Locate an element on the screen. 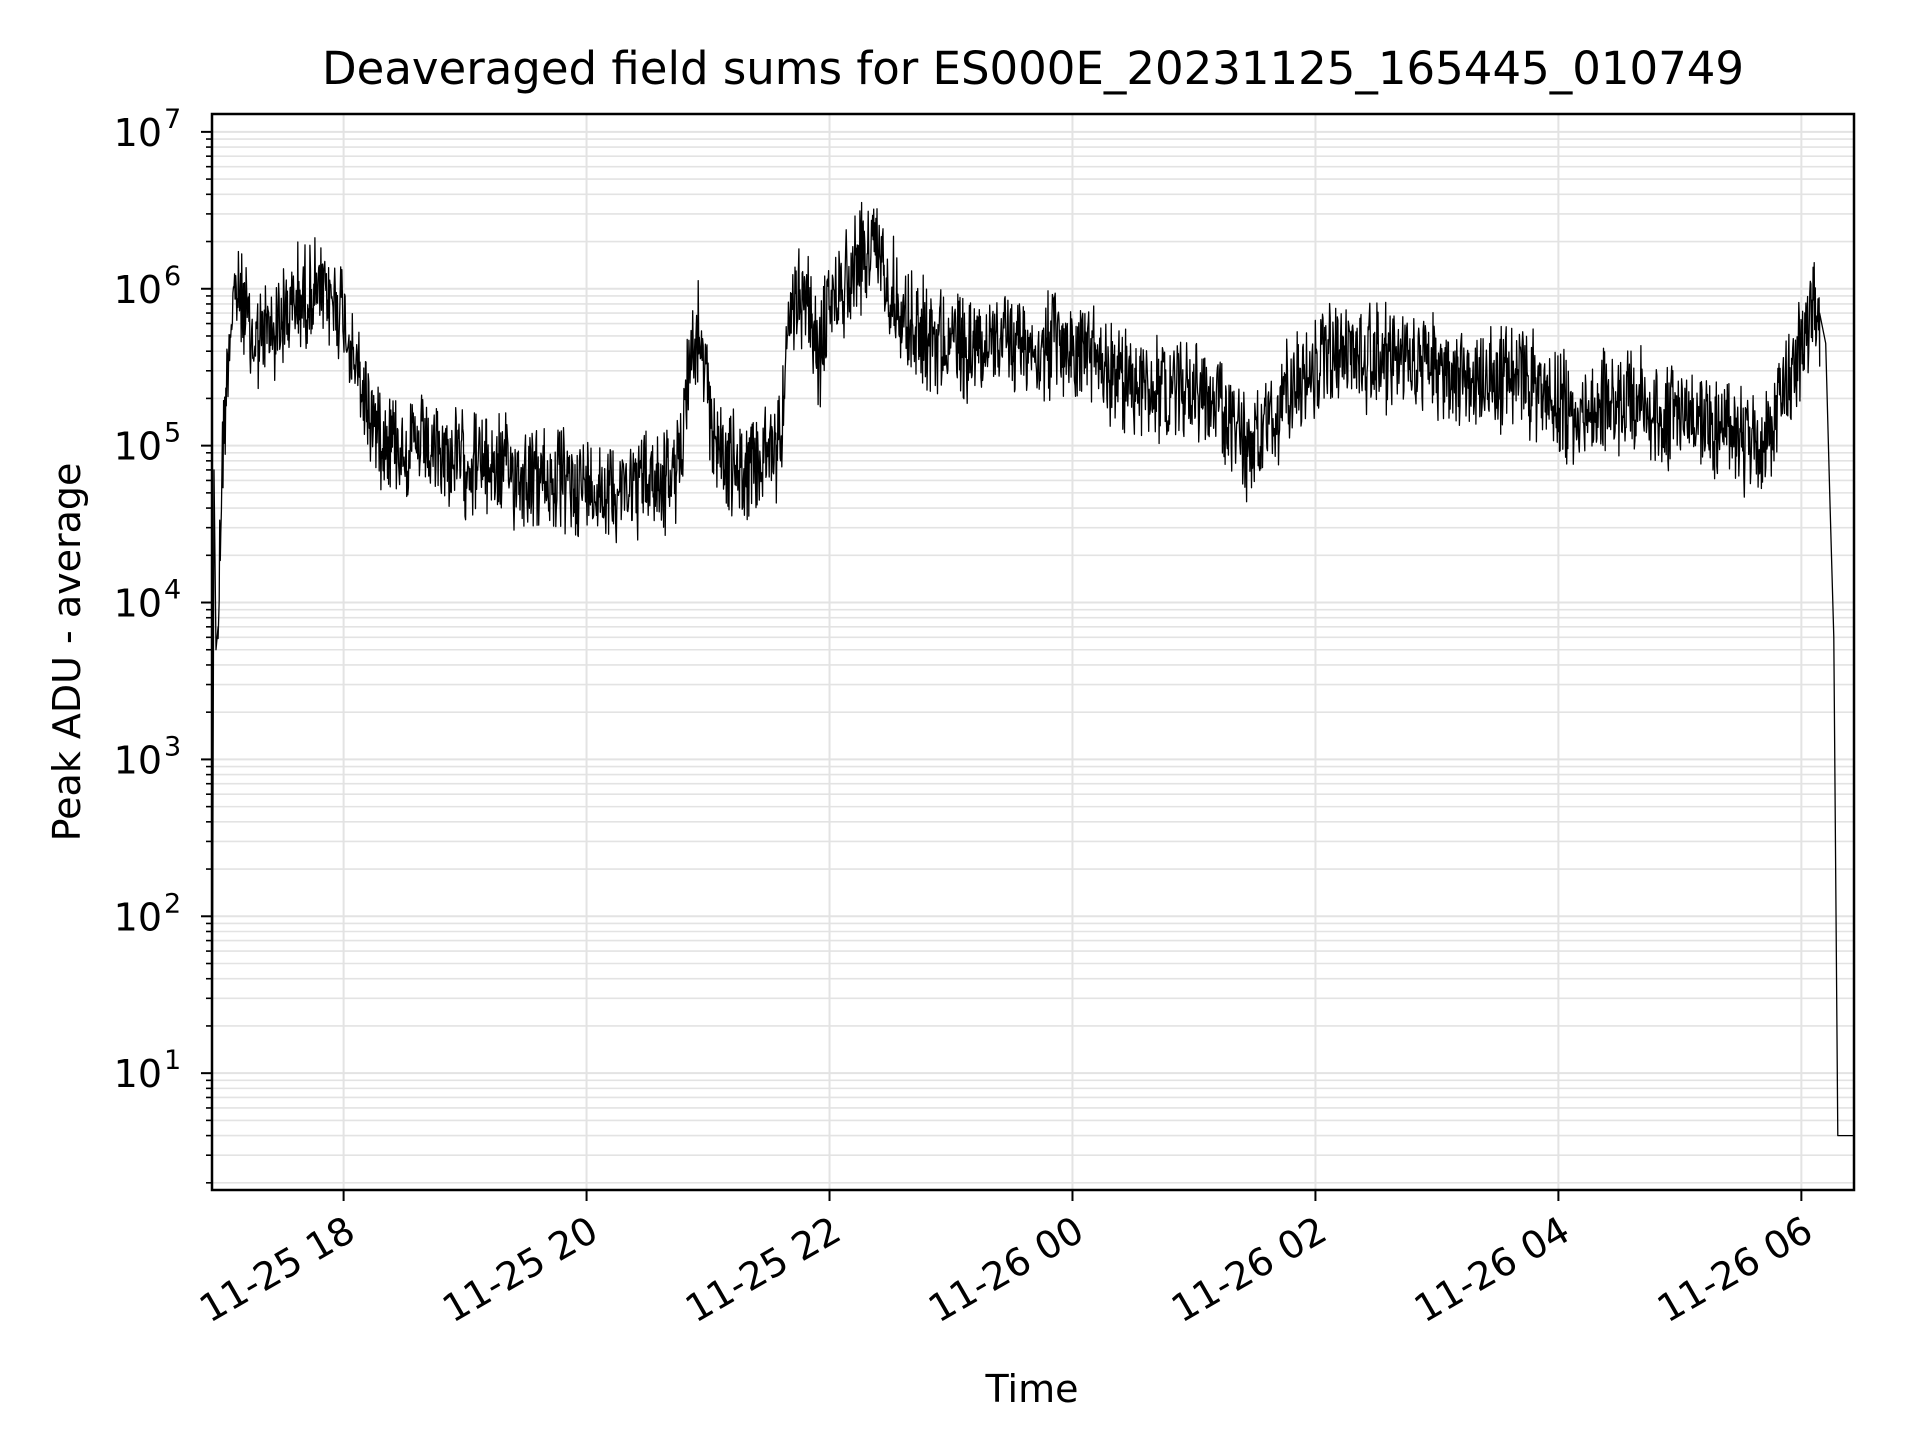  x-tick-label: 11-26 00 is located at coordinates (1006, 1270).